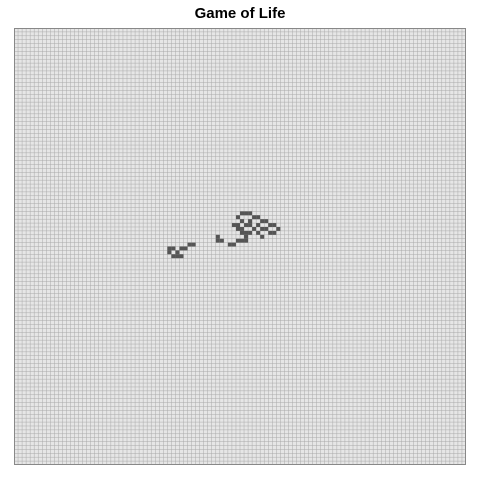  What do you see at coordinates (240, 13) in the screenshot?
I see `page-title: Game of Life` at bounding box center [240, 13].